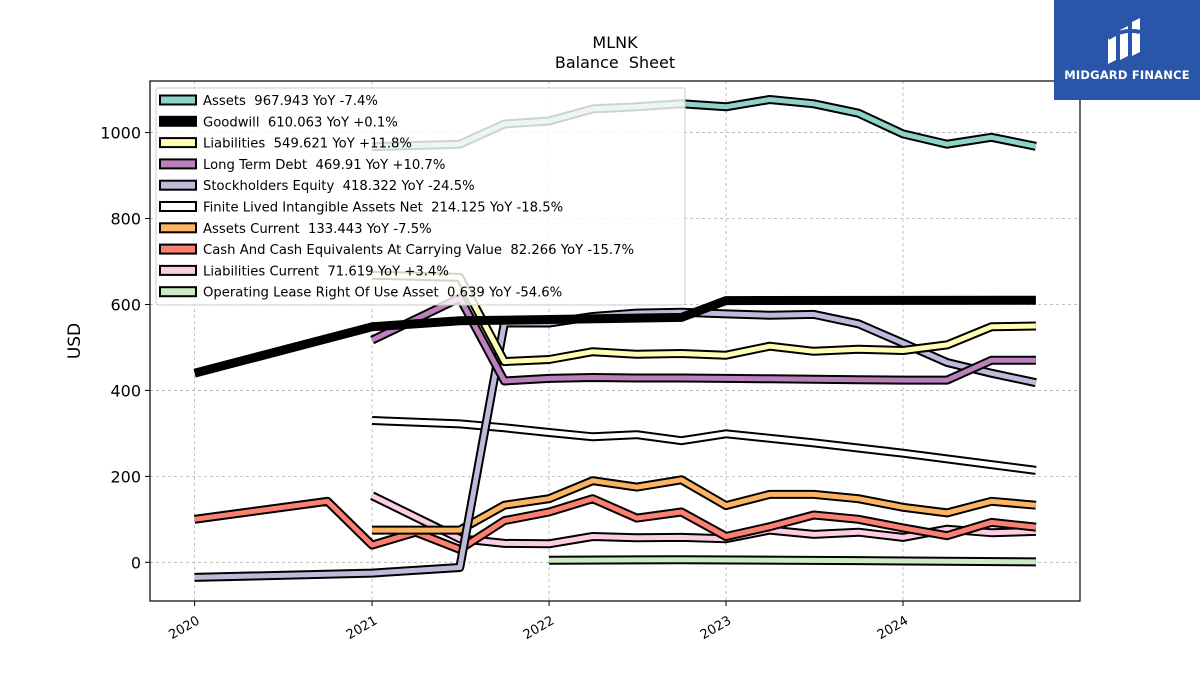 Image resolution: width=1200 pixels, height=675 pixels. I want to click on series-outline, so click(704, 445).